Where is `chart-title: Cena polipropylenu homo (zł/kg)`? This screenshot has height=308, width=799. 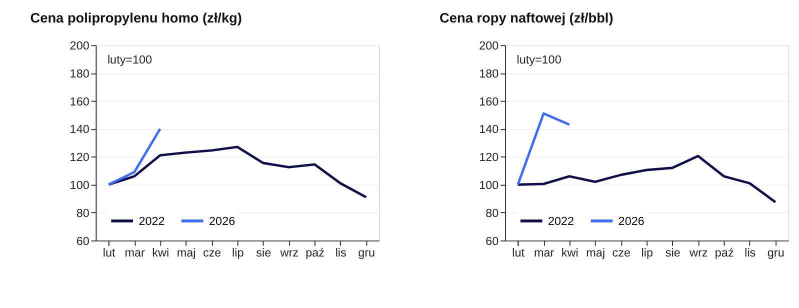 chart-title: Cena polipropylenu homo (zł/kg) is located at coordinates (136, 18).